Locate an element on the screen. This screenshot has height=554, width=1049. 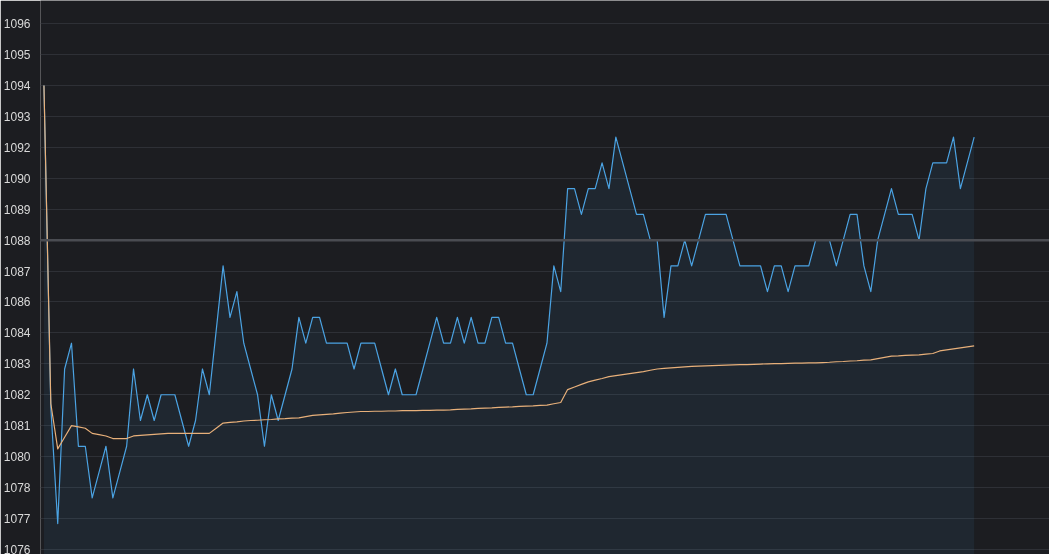
y-tick-label: 1081 is located at coordinates (17, 426).